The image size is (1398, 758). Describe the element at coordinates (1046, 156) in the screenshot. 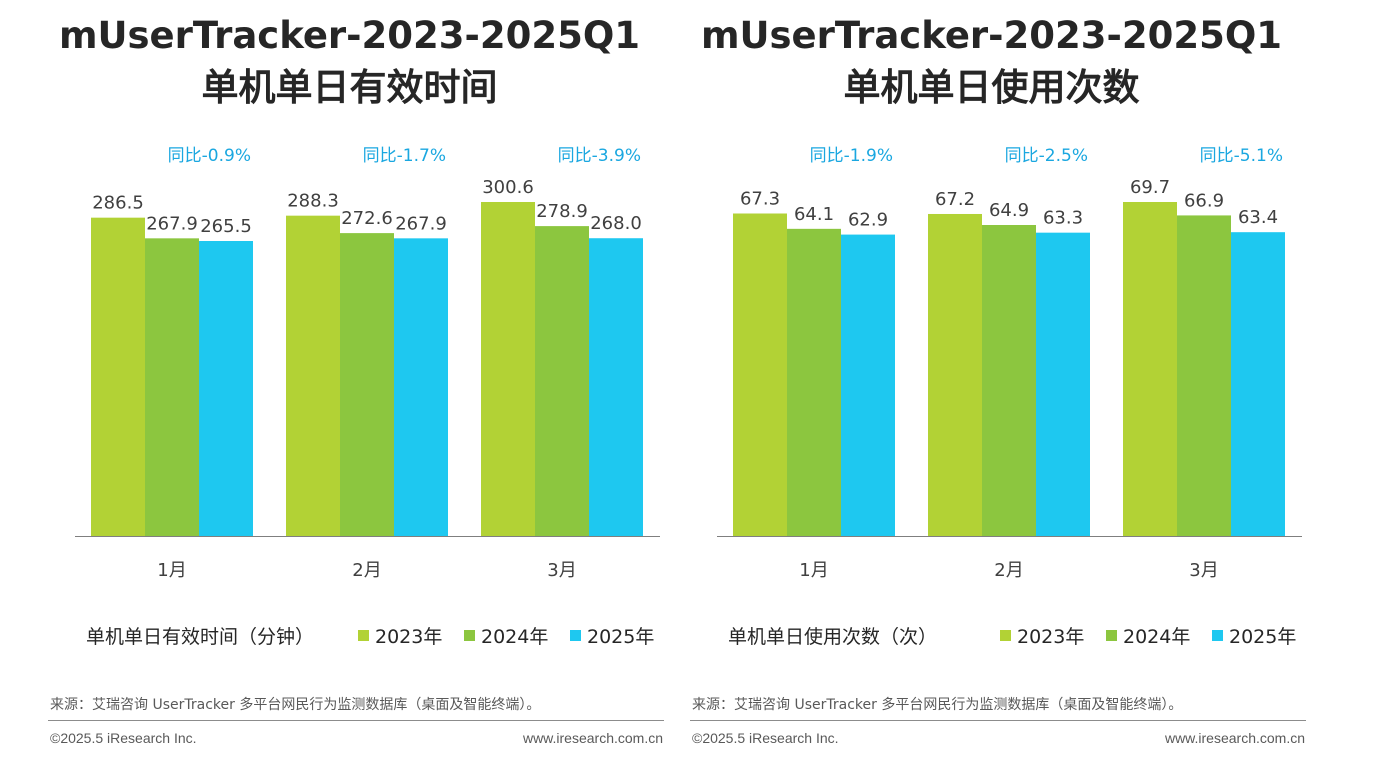

I see `yoy-label-2: 同比-2.5%` at that location.